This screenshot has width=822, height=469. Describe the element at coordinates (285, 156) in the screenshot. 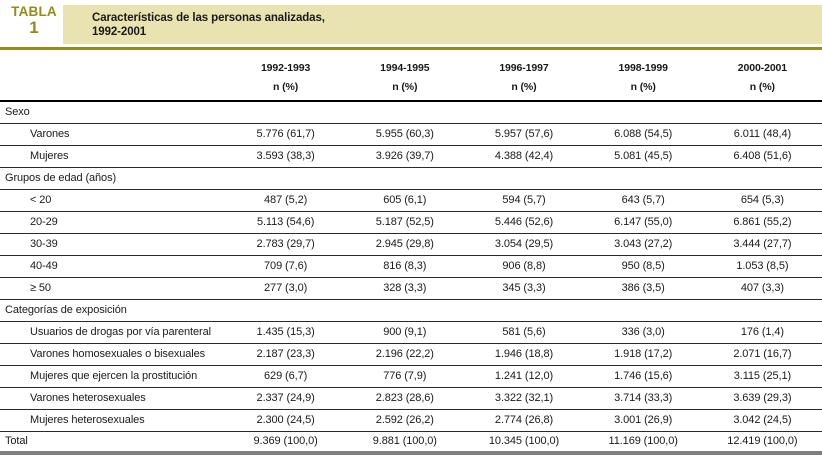

I see `cell-value: 3.593 (38,3)` at that location.